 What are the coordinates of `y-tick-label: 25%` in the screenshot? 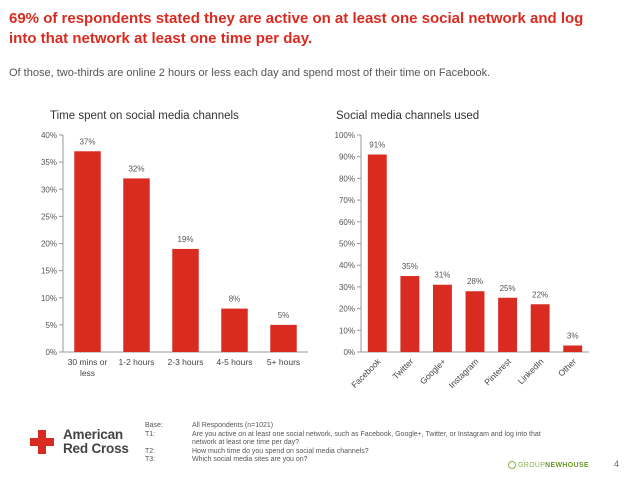 It's located at (49, 216).